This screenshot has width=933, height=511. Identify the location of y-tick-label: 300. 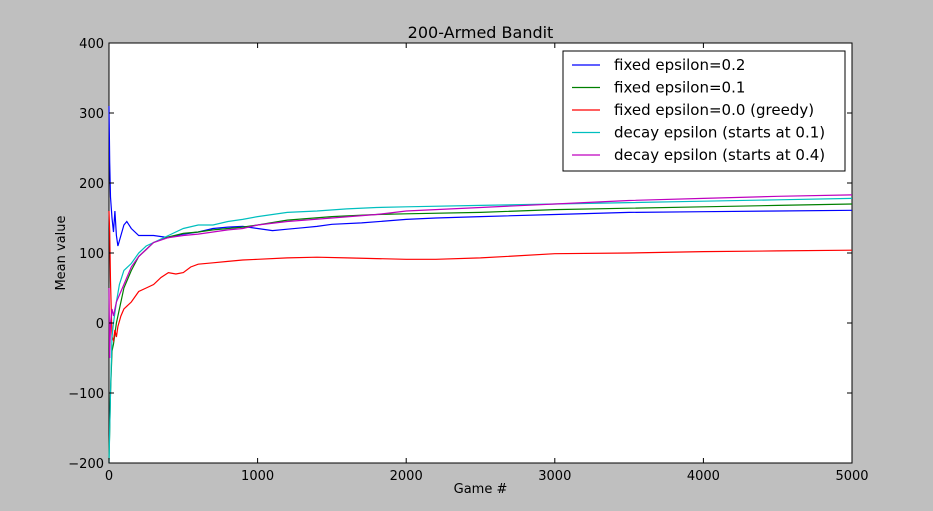
(91, 114).